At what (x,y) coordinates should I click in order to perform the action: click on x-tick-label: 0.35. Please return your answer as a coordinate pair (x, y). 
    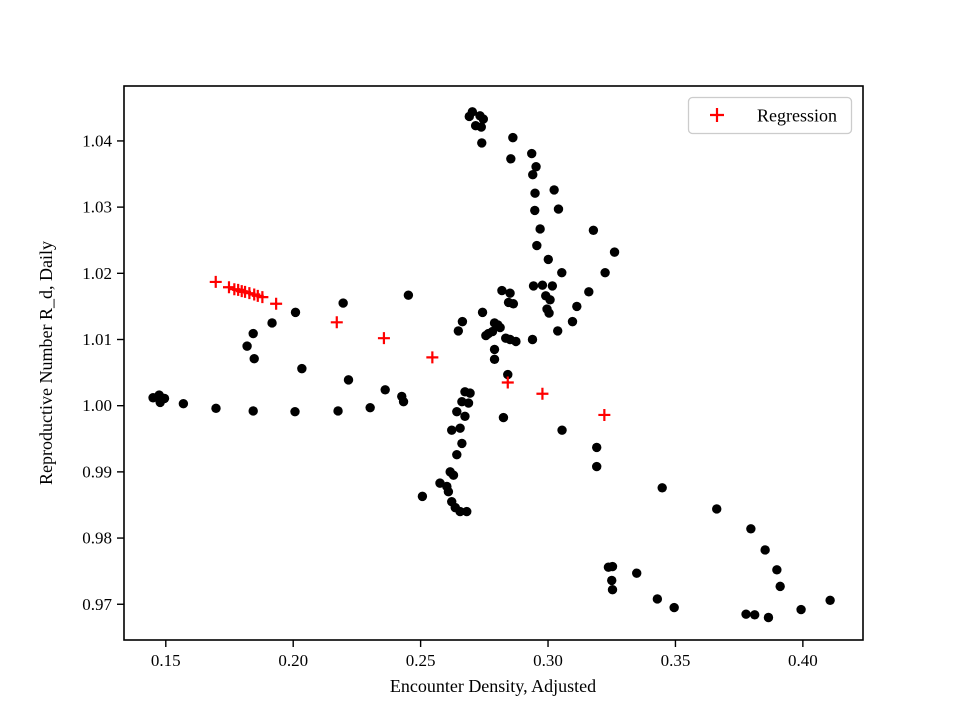
    Looking at the image, I should click on (676, 660).